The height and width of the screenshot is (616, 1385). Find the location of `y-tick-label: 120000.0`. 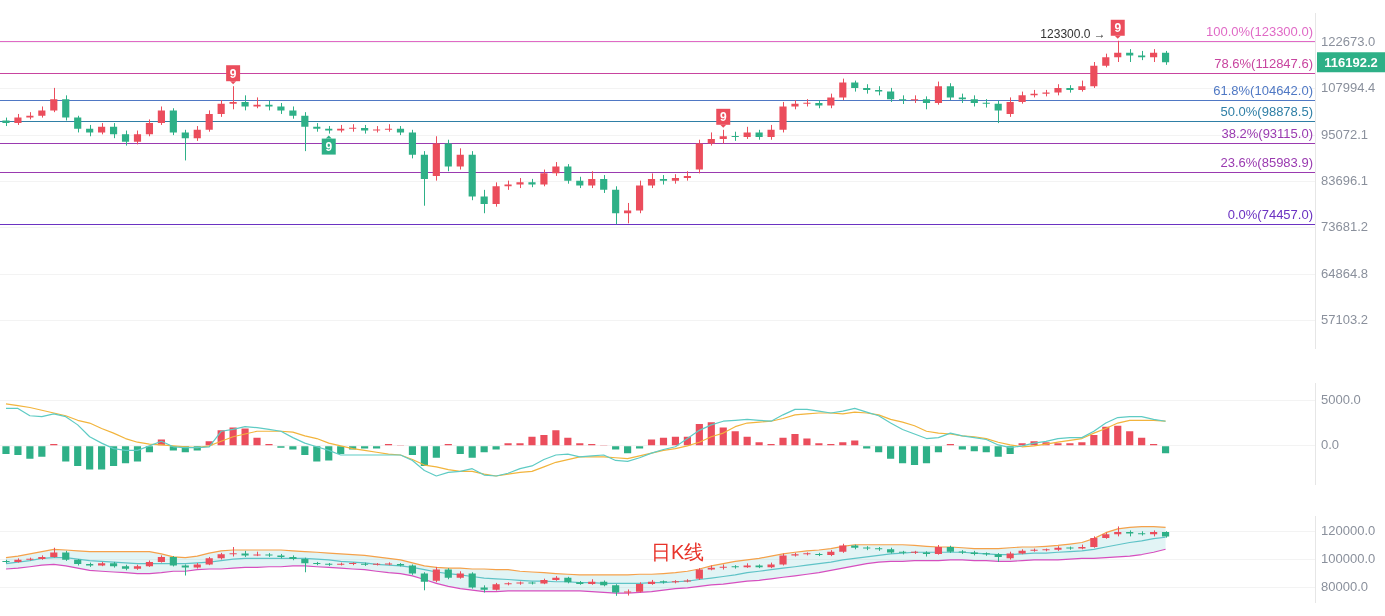

y-tick-label: 120000.0 is located at coordinates (1348, 530).